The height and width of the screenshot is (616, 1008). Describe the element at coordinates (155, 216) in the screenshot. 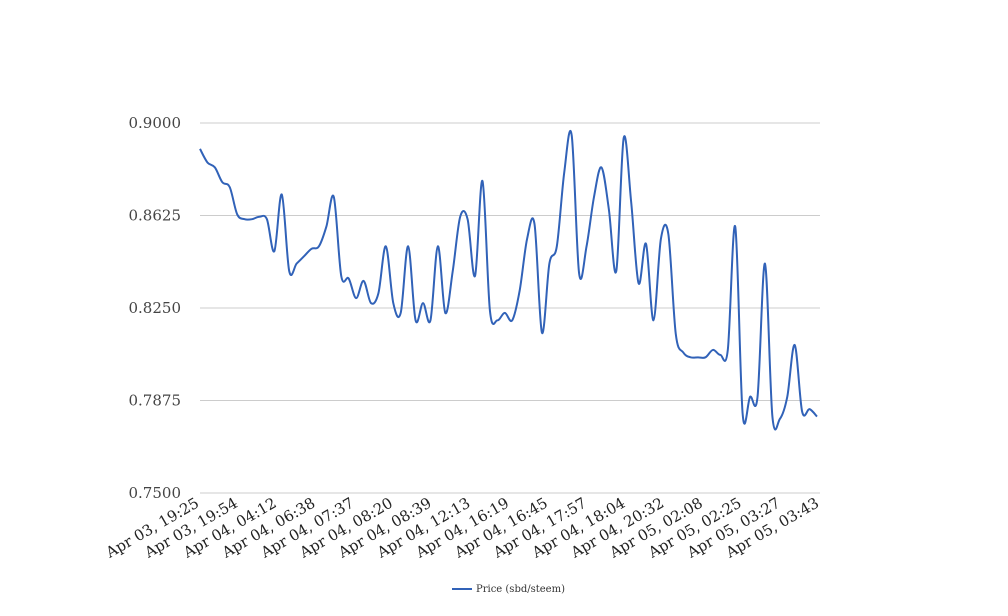

I see `y-tick-label: 0.8625` at that location.